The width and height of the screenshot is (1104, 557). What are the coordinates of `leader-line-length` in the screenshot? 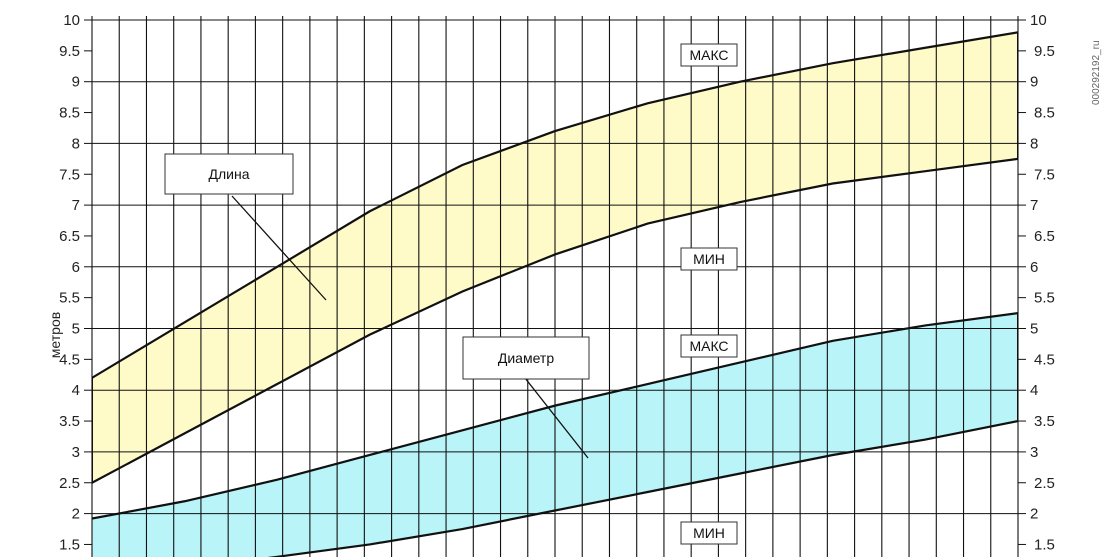 It's located at (279, 248).